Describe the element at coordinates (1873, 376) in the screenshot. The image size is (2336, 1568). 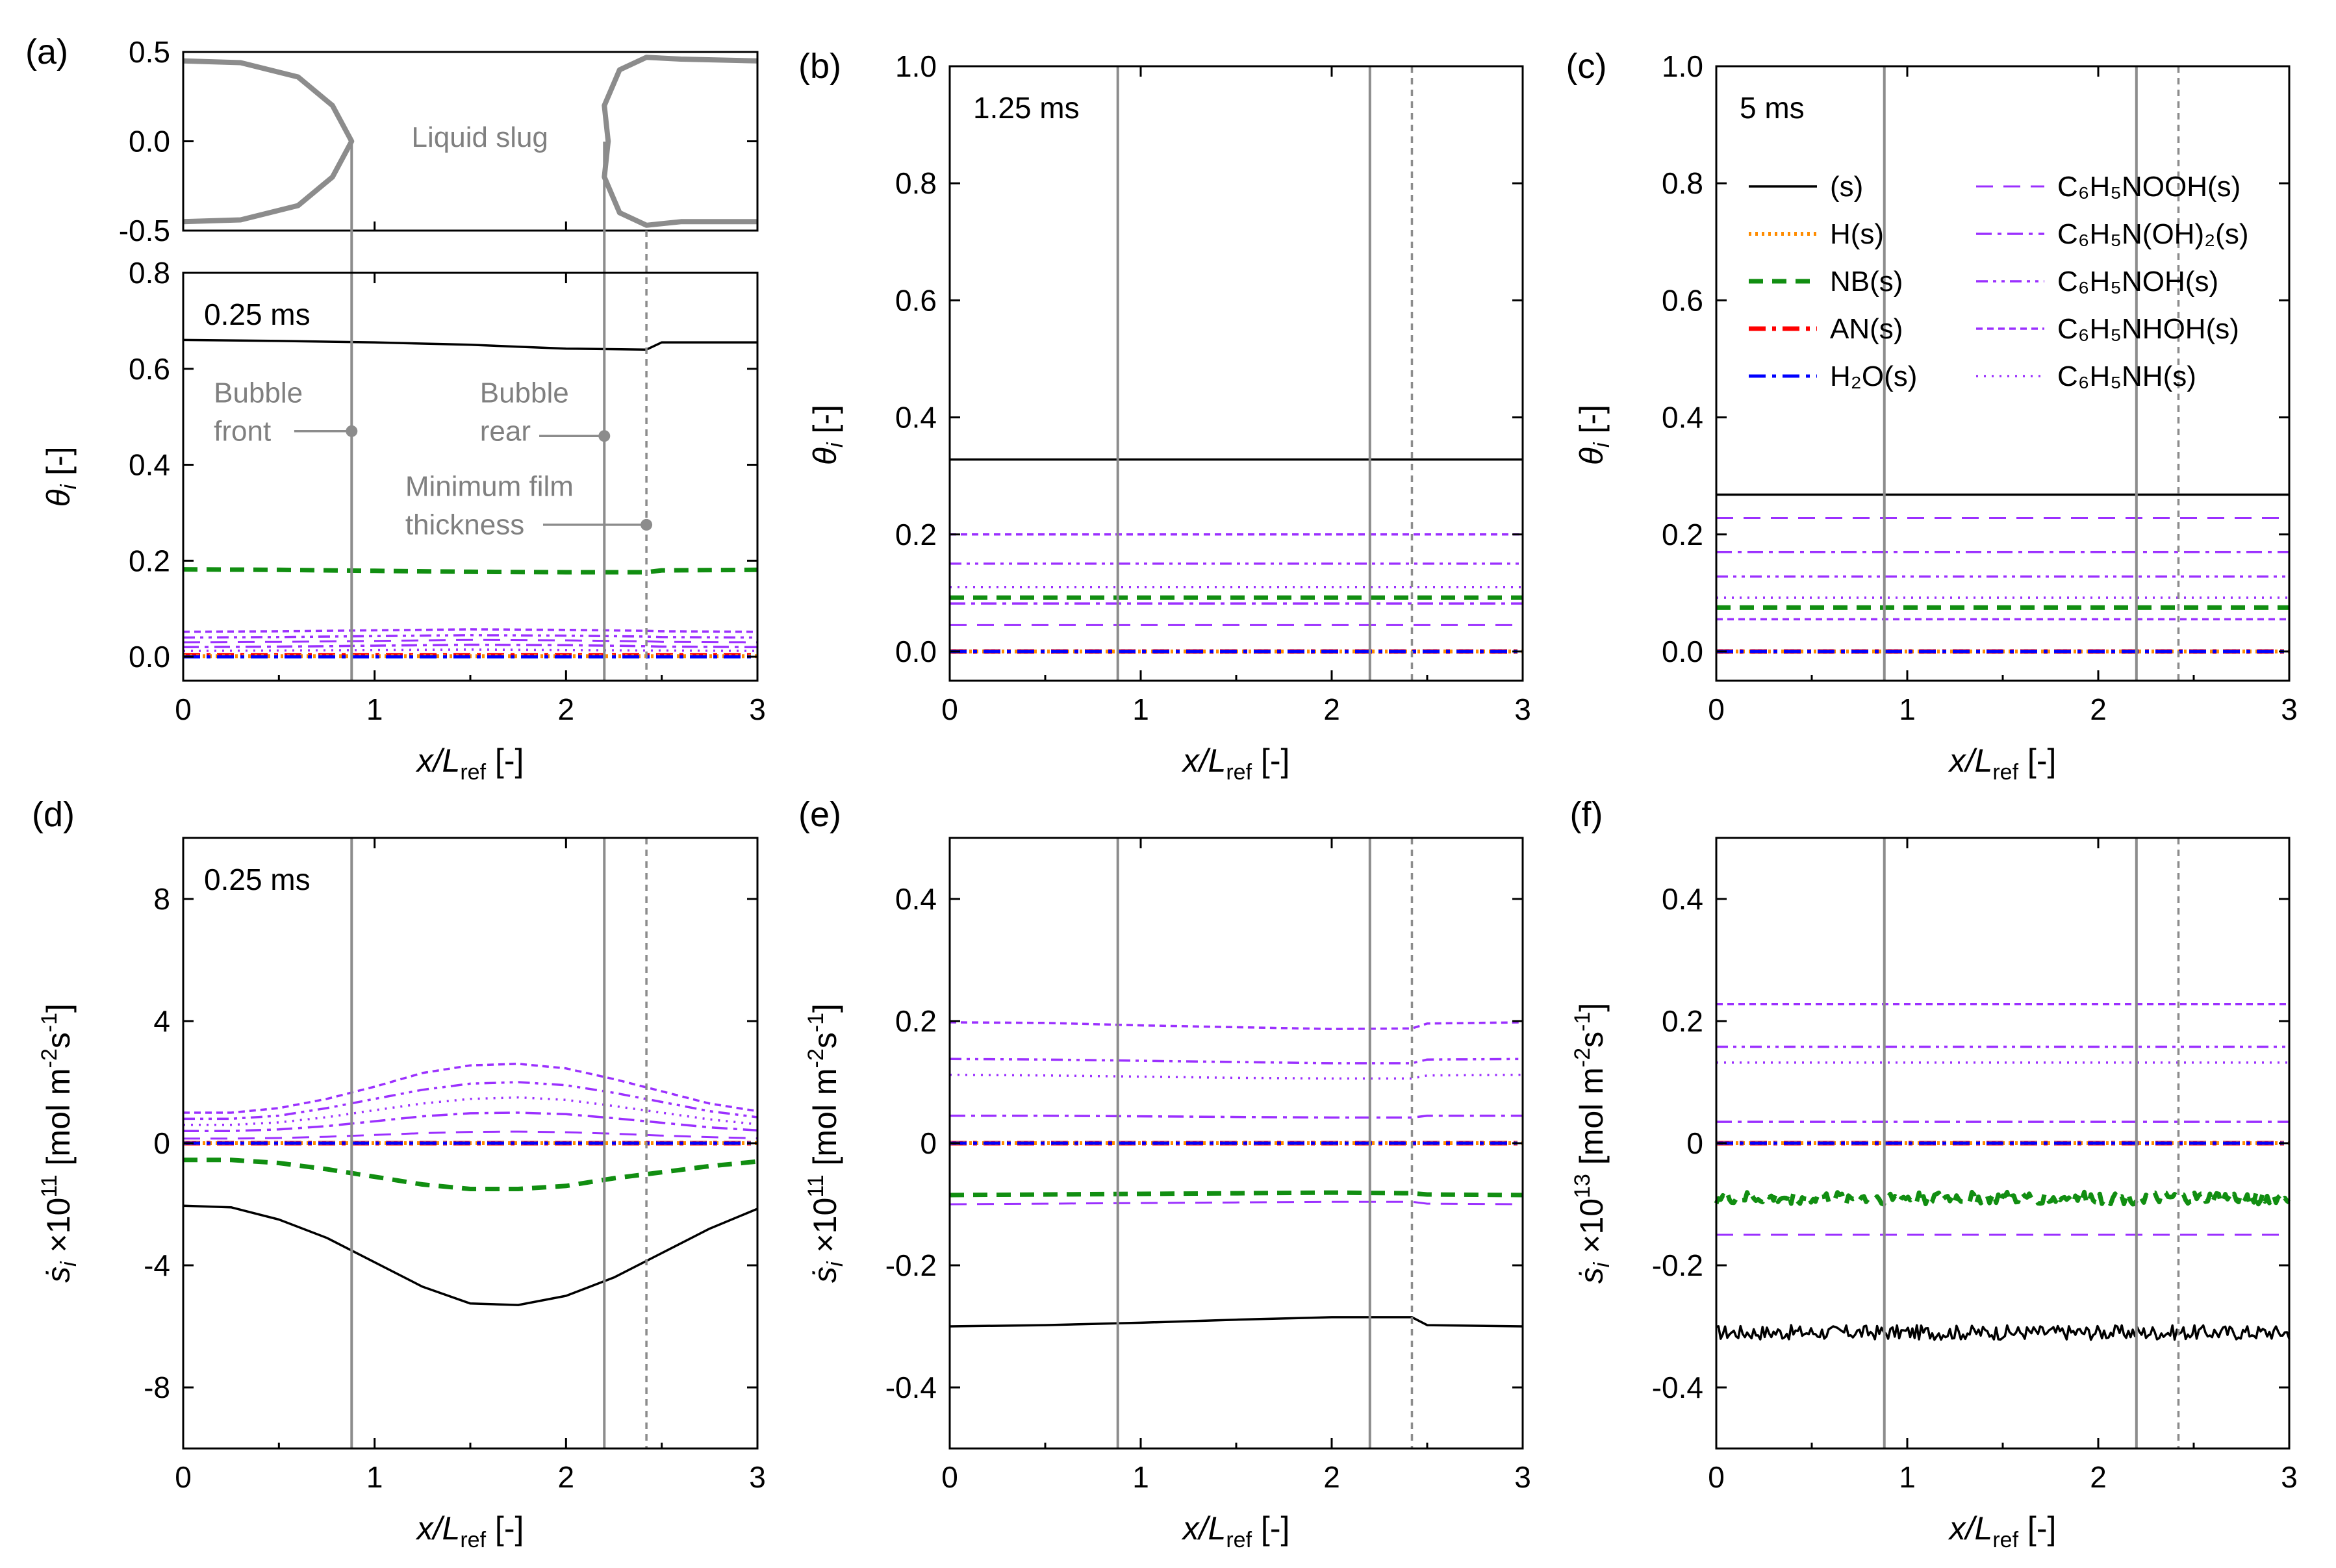
I see `legend-label-H2O: H₂O(s)` at that location.